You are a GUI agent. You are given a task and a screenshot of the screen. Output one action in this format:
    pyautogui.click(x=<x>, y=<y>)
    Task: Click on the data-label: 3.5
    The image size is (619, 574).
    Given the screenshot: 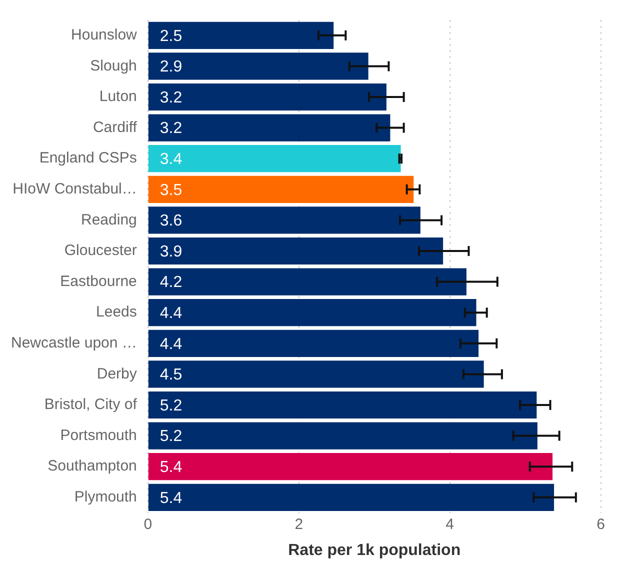 What is the action you would take?
    pyautogui.click(x=171, y=190)
    